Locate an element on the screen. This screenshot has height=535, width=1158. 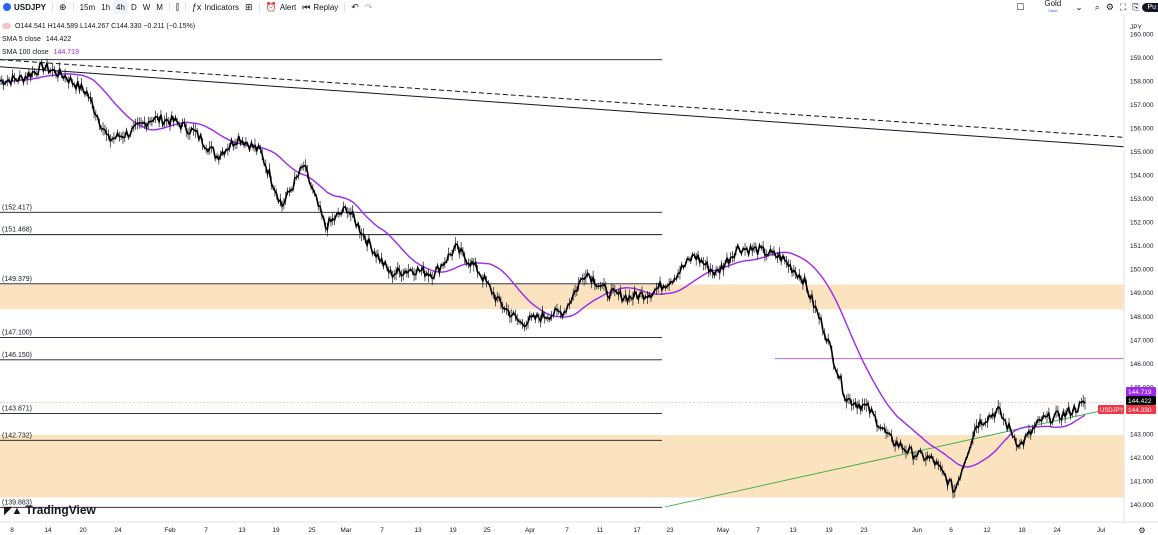
layouts-button: ⊞ is located at coordinates (249, 7).